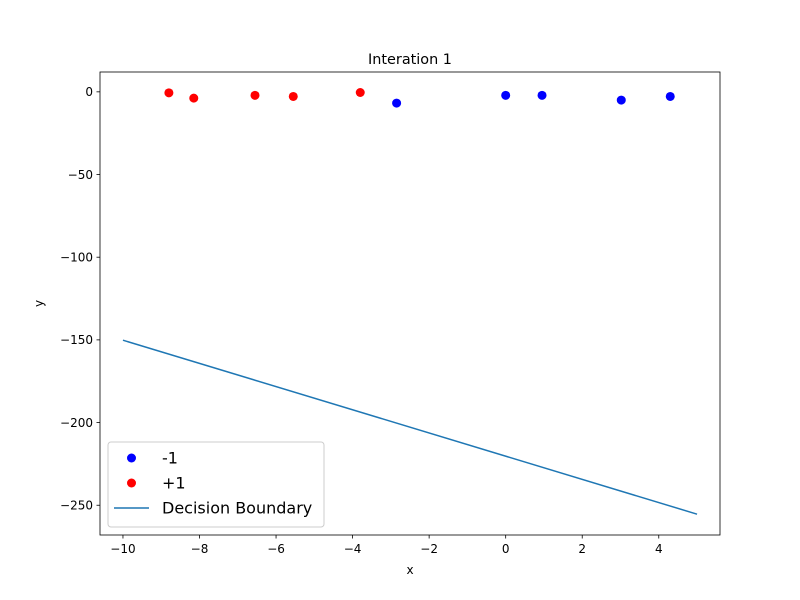 The width and height of the screenshot is (800, 600). I want to click on legend-frame, so click(216, 484).